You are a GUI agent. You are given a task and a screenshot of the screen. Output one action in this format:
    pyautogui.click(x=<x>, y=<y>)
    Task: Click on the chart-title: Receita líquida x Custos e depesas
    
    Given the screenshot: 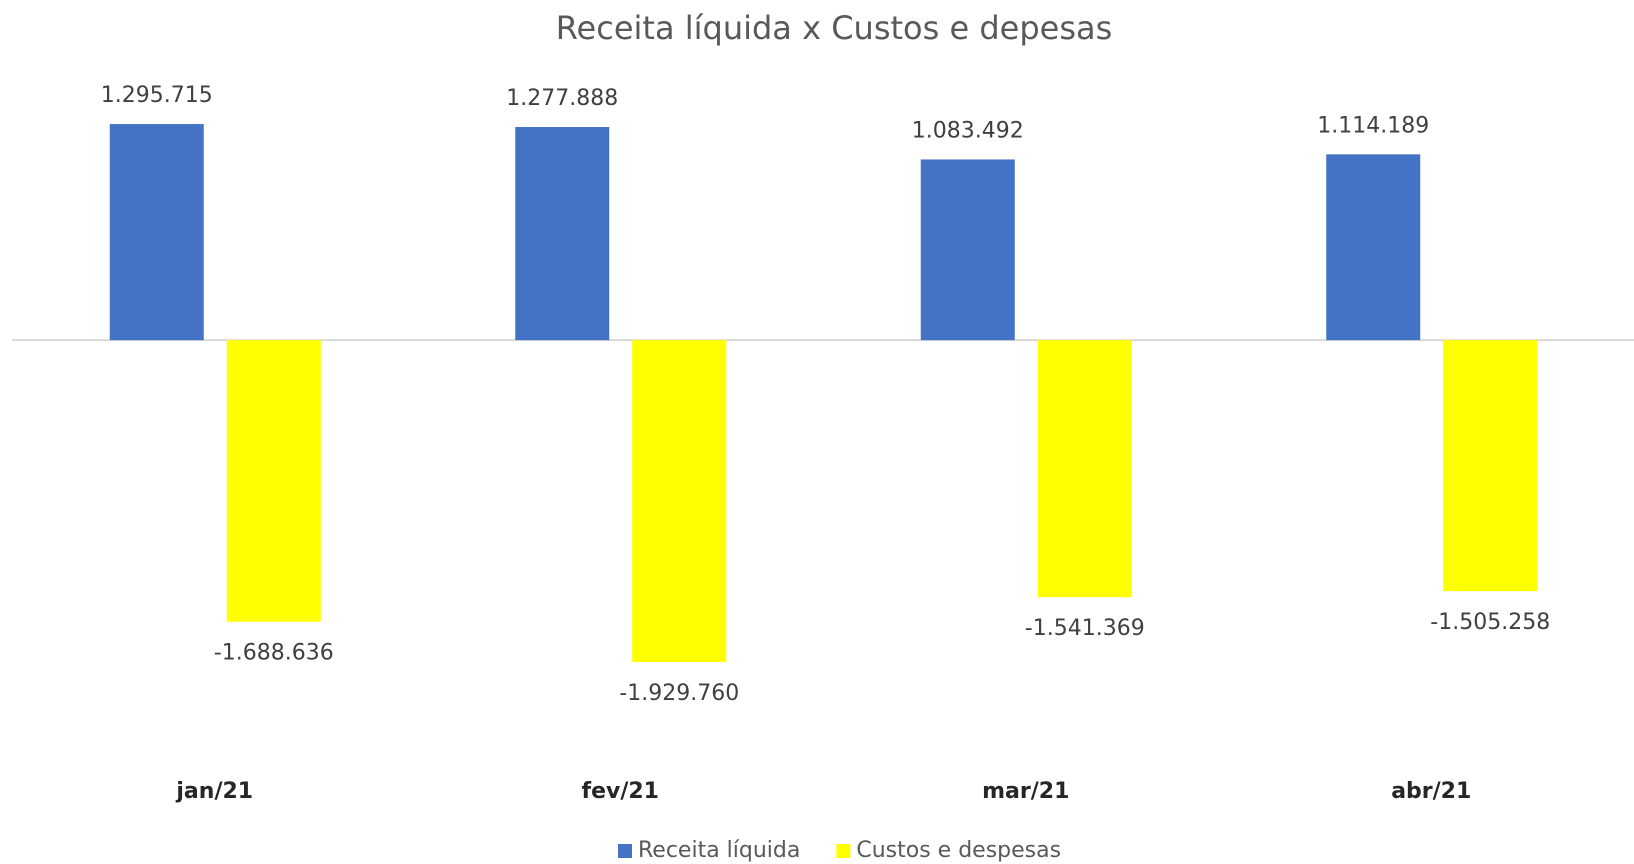 What is the action you would take?
    pyautogui.click(x=834, y=28)
    